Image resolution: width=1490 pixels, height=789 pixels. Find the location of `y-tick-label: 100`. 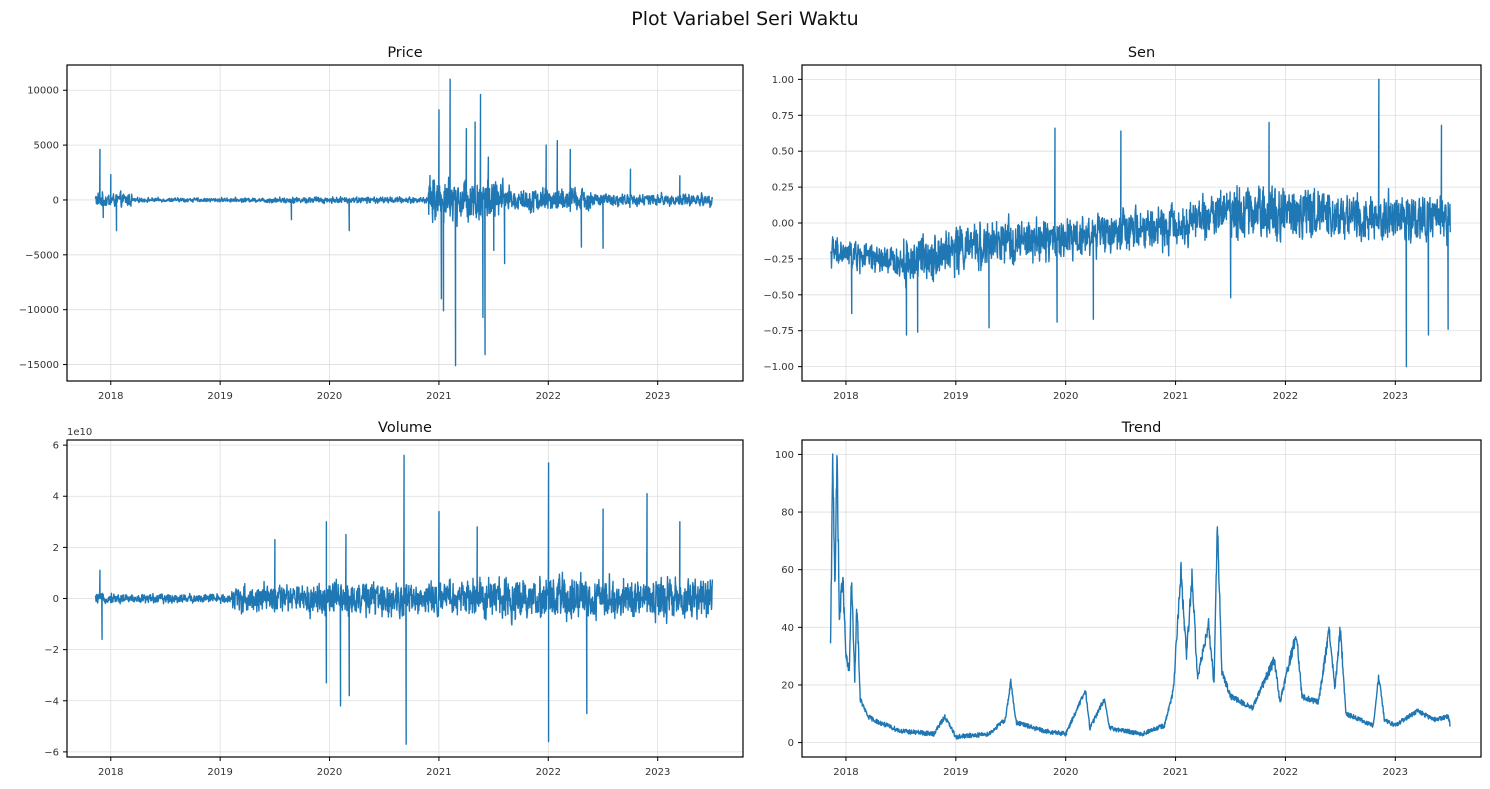

y-tick-label: 100 is located at coordinates (784, 455).